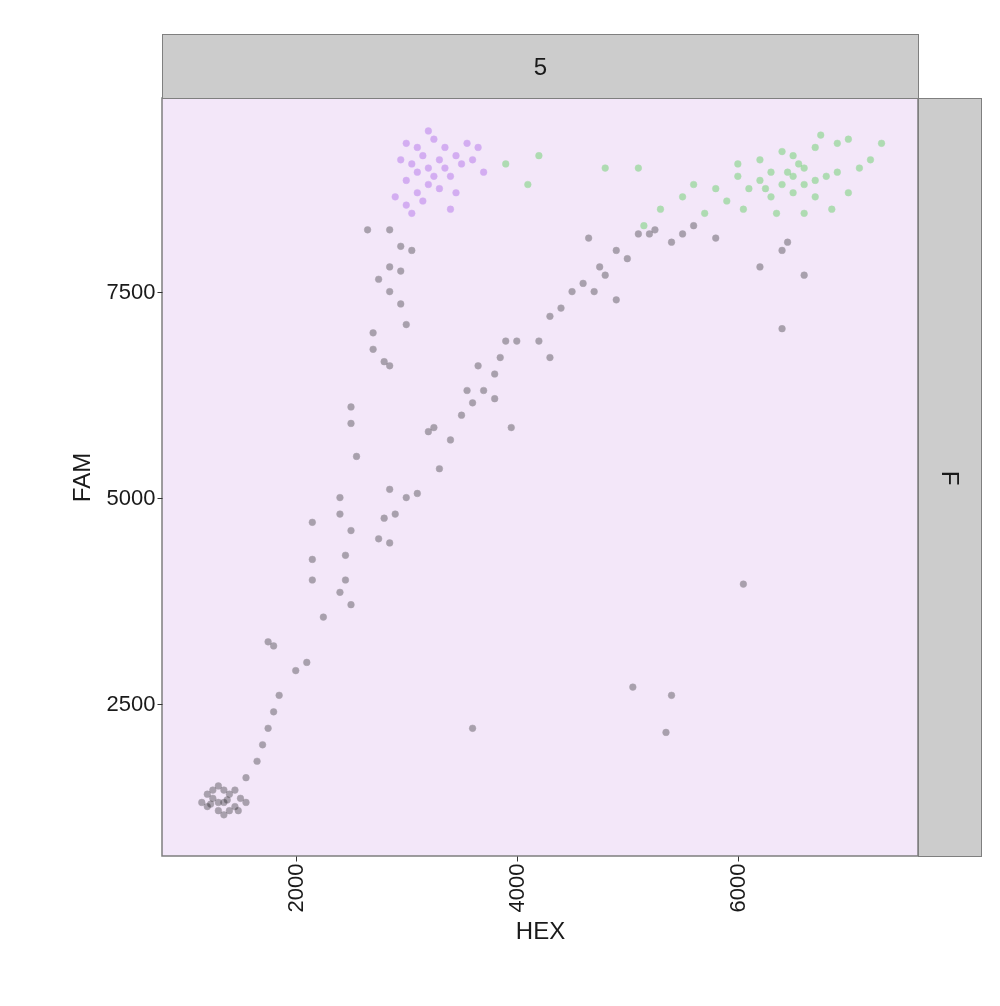 This screenshot has width=1000, height=1006. Describe the element at coordinates (540, 66) in the screenshot. I see `chart-title: 5` at that location.